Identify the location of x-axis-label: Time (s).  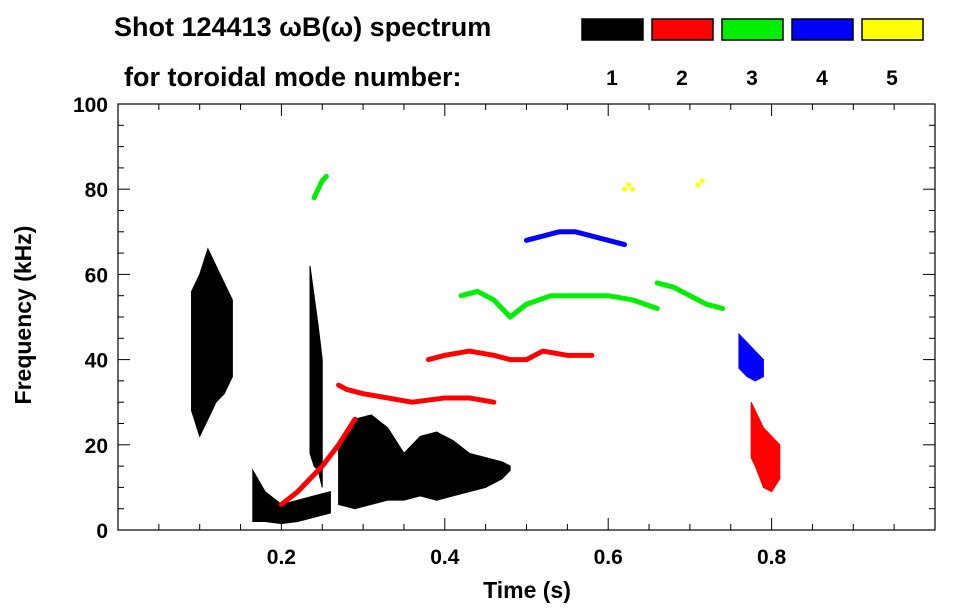
(527, 590).